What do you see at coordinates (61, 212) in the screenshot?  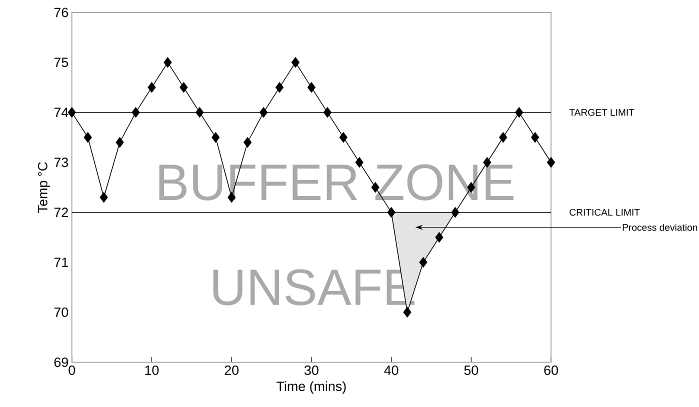 I see `y-tick-label: 72` at bounding box center [61, 212].